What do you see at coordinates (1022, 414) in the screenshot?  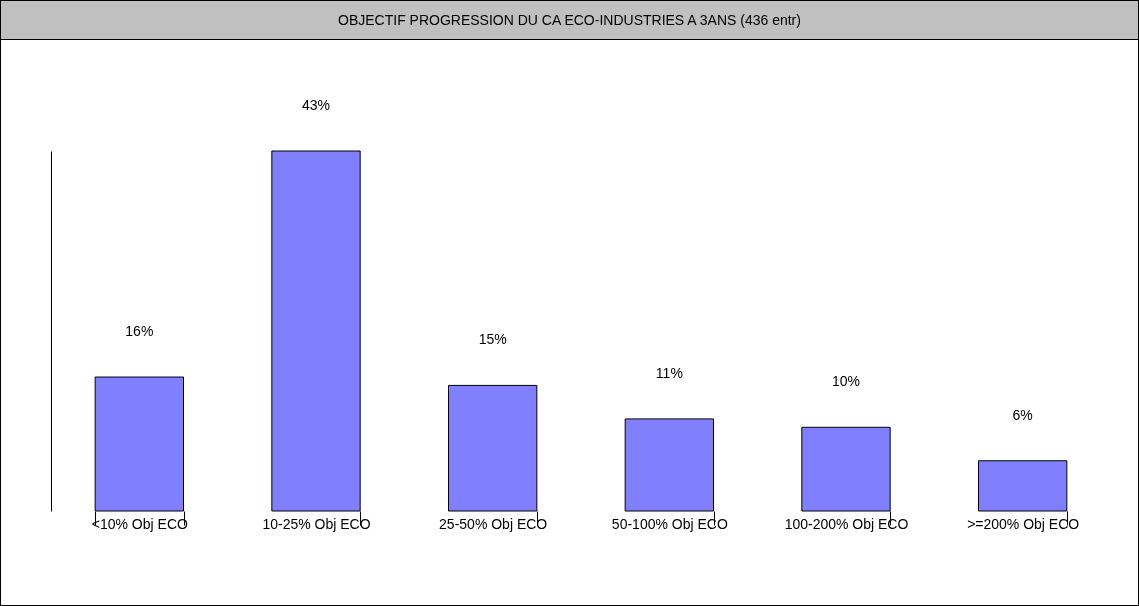 I see `data-label: 6%` at bounding box center [1022, 414].